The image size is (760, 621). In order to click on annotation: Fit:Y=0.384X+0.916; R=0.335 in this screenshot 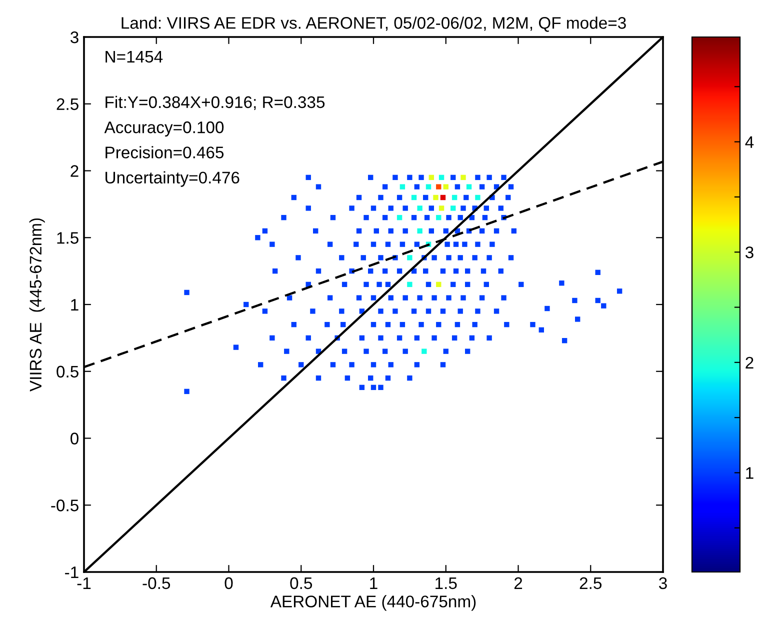, I will do `click(215, 103)`.